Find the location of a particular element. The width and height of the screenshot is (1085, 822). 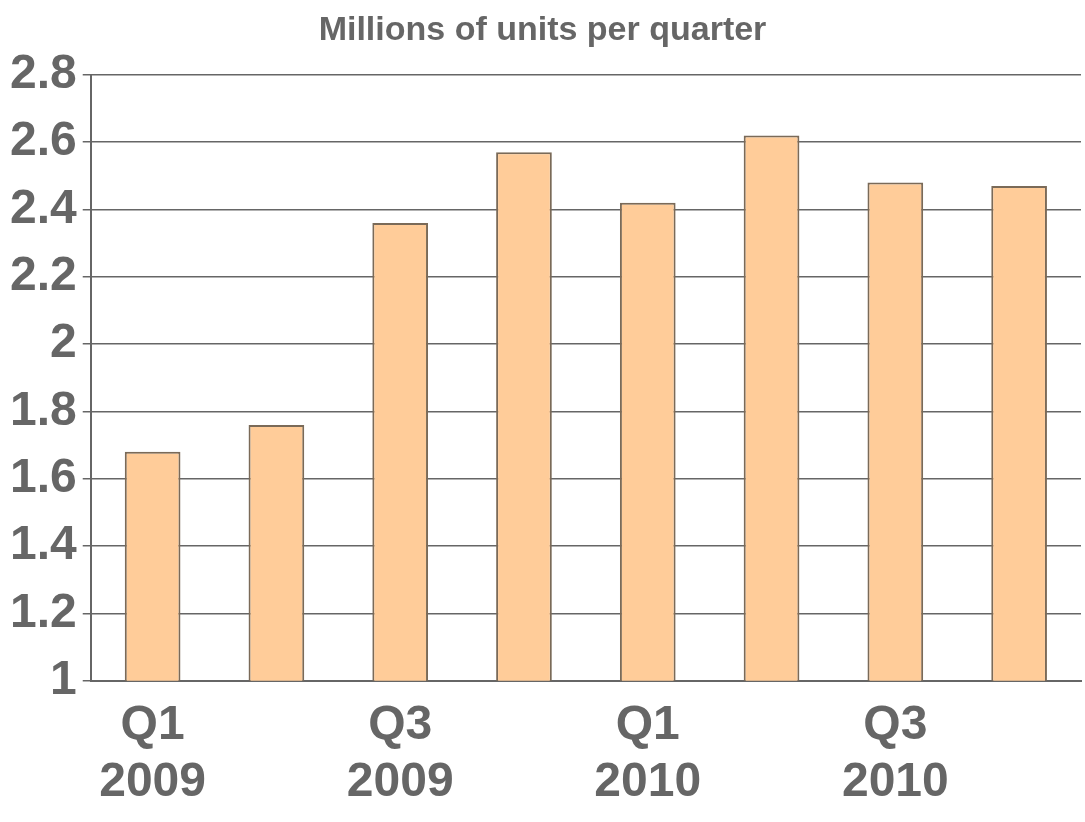

y-tick-label: 1.8 is located at coordinates (43, 408).